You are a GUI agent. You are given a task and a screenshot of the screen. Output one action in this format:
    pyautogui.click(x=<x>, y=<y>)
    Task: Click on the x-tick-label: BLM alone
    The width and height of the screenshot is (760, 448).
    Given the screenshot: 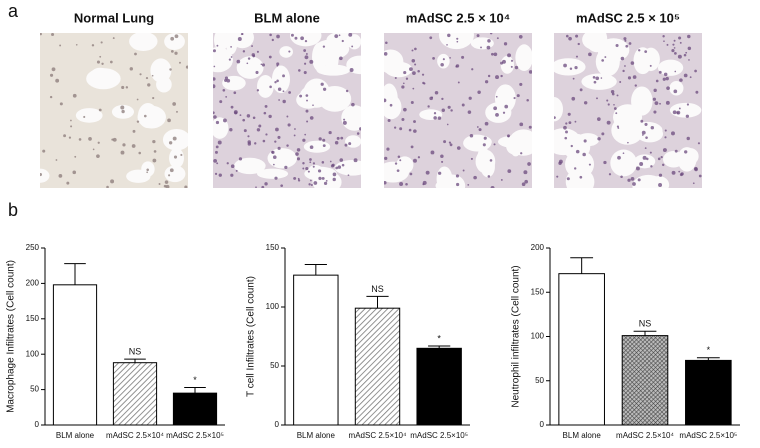 What is the action you would take?
    pyautogui.click(x=75, y=435)
    